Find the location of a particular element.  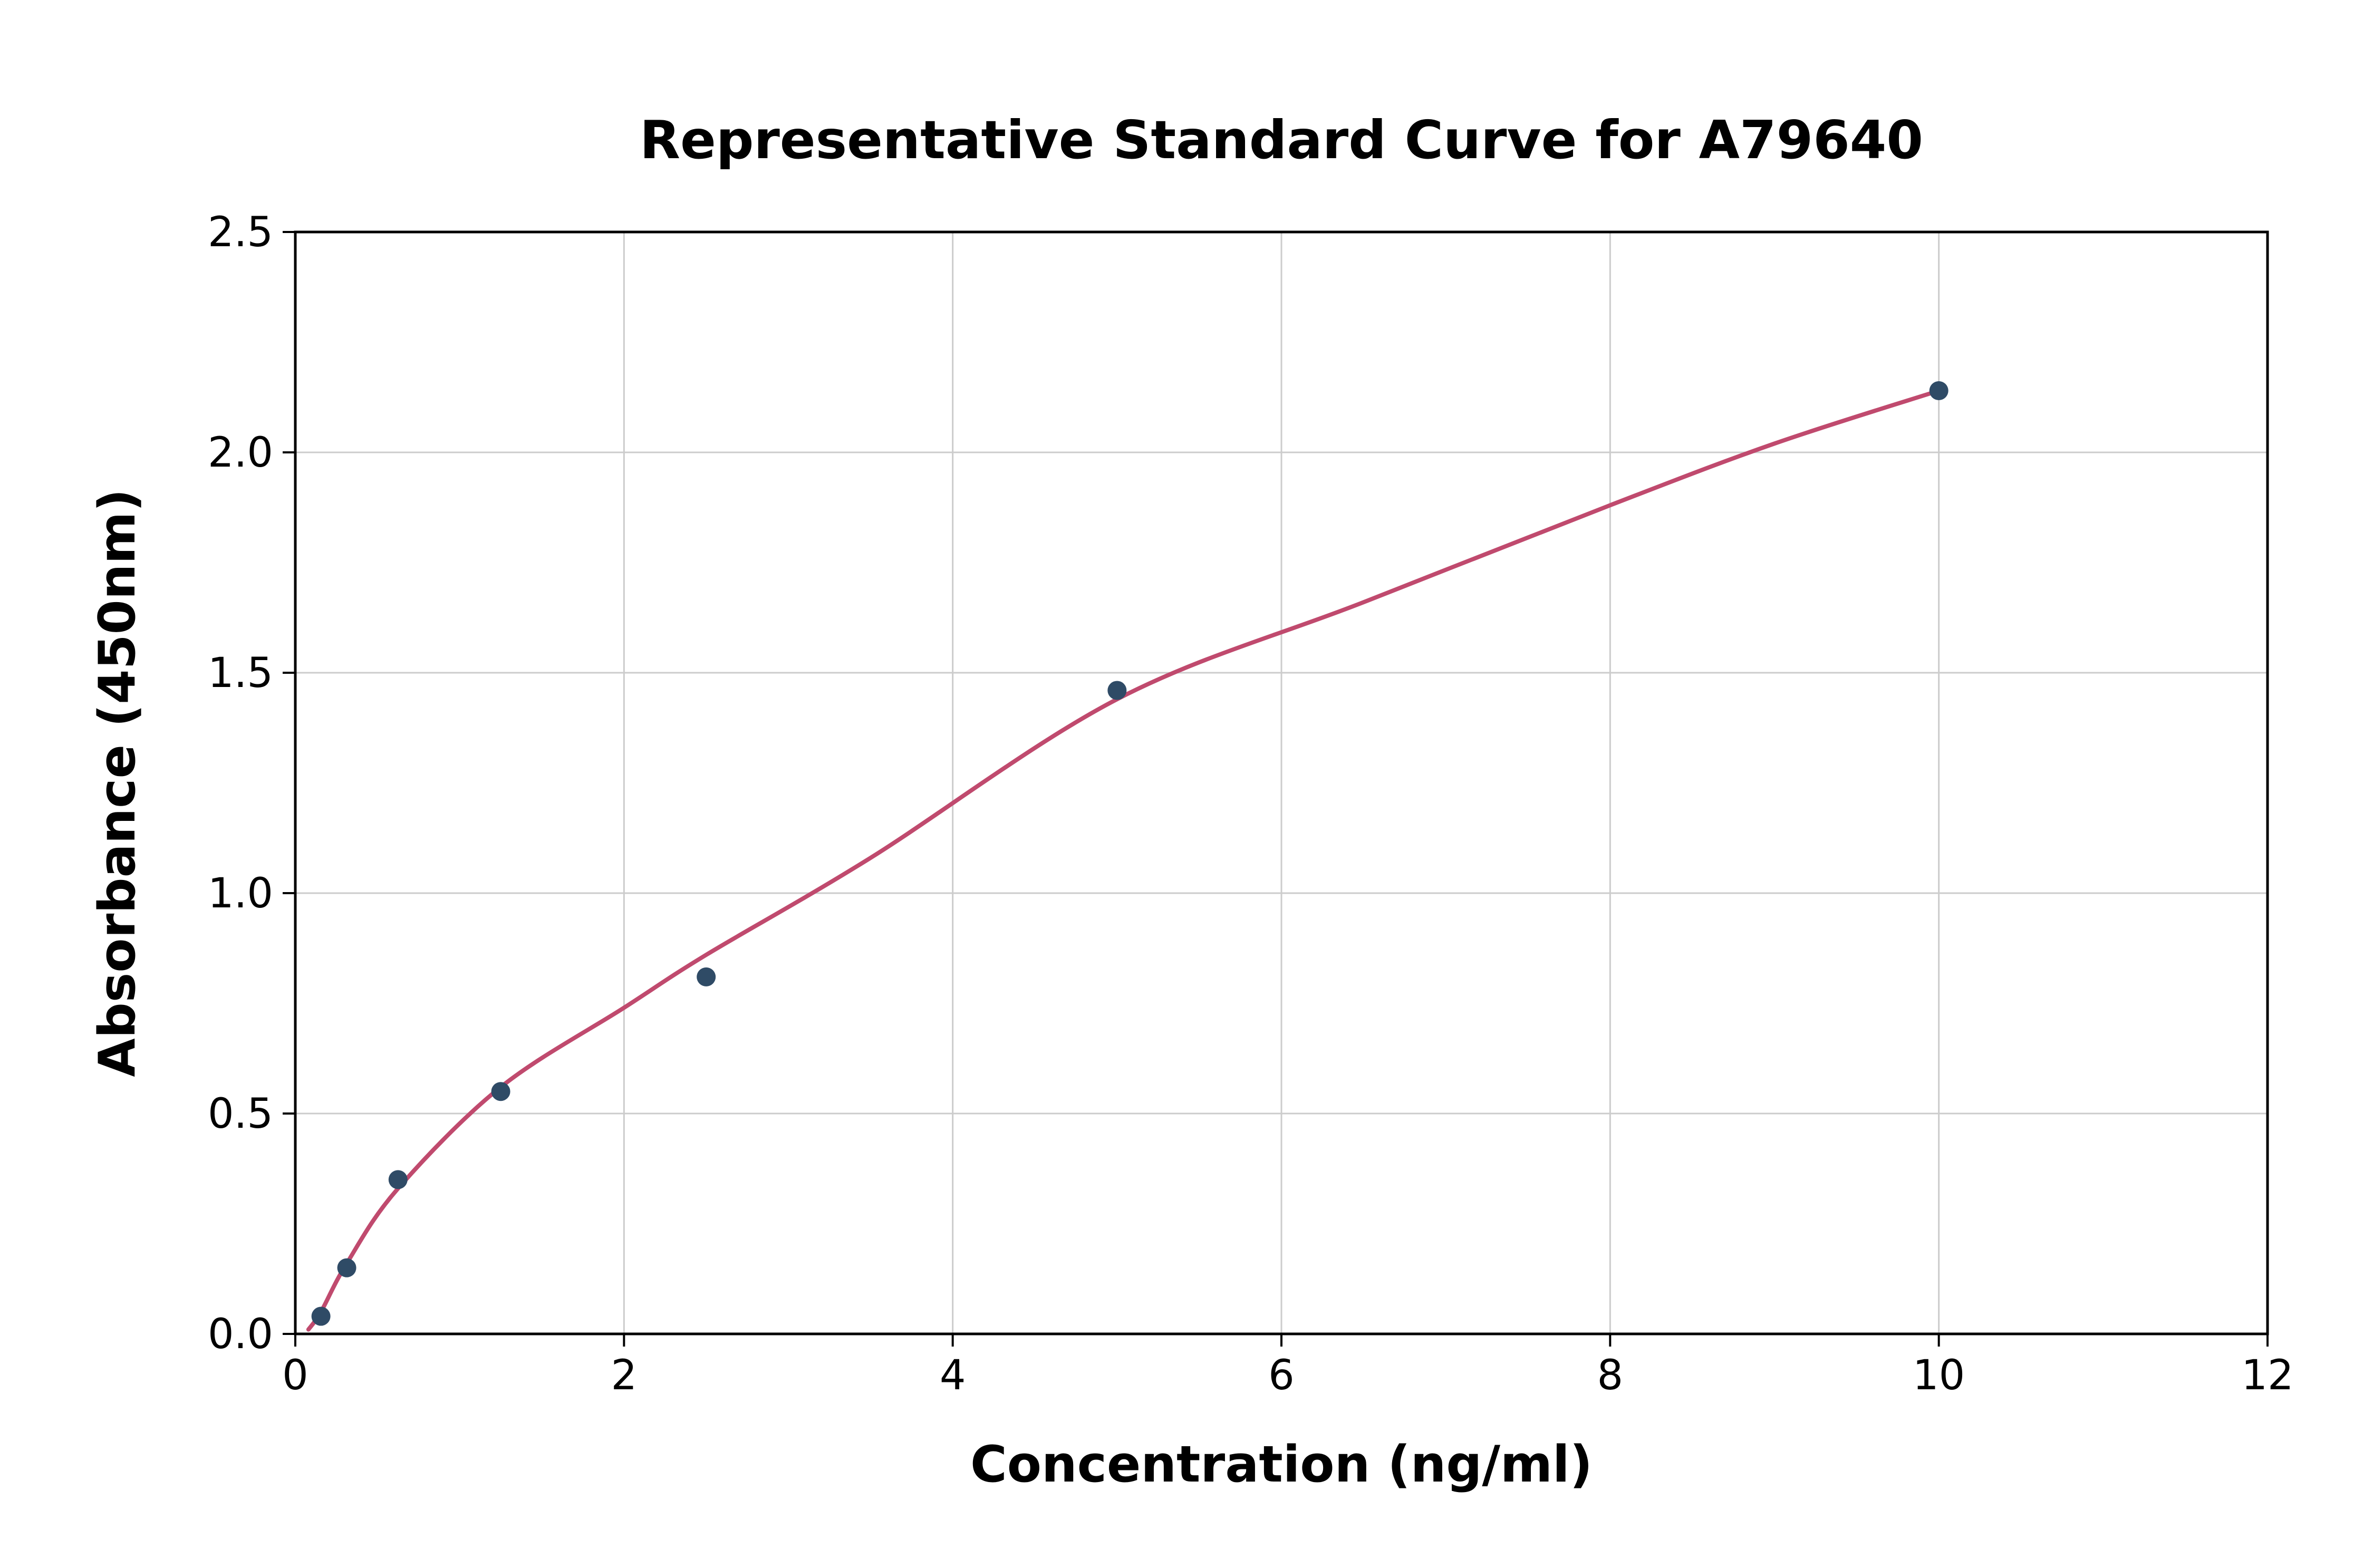

y-tick-label: 2.0 is located at coordinates (240, 453).